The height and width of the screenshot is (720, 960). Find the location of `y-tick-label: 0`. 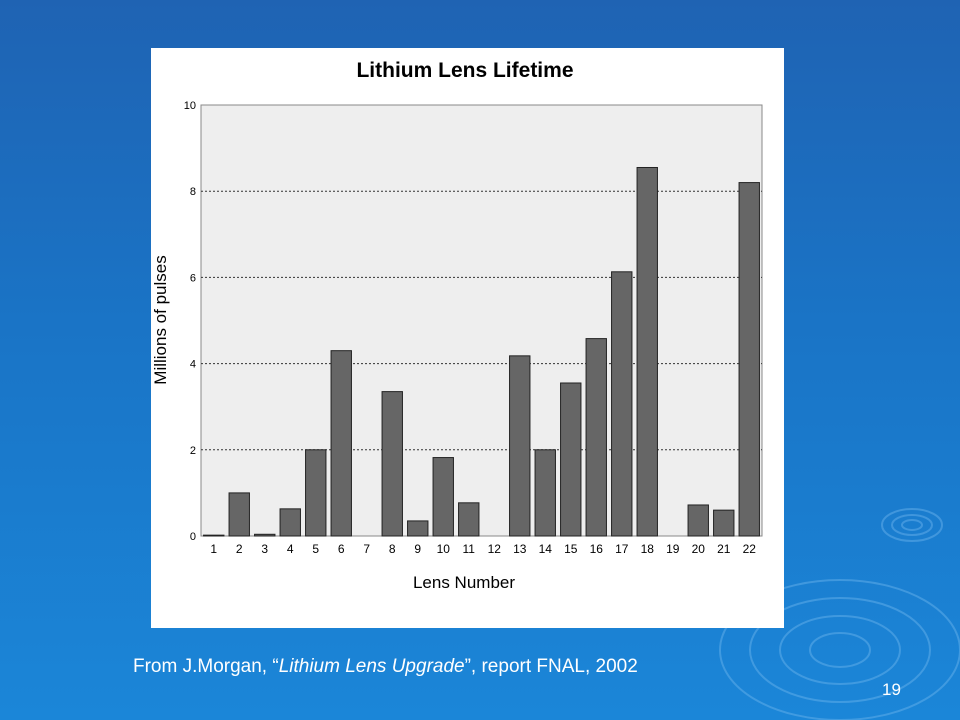

y-tick-label: 0 is located at coordinates (193, 537).